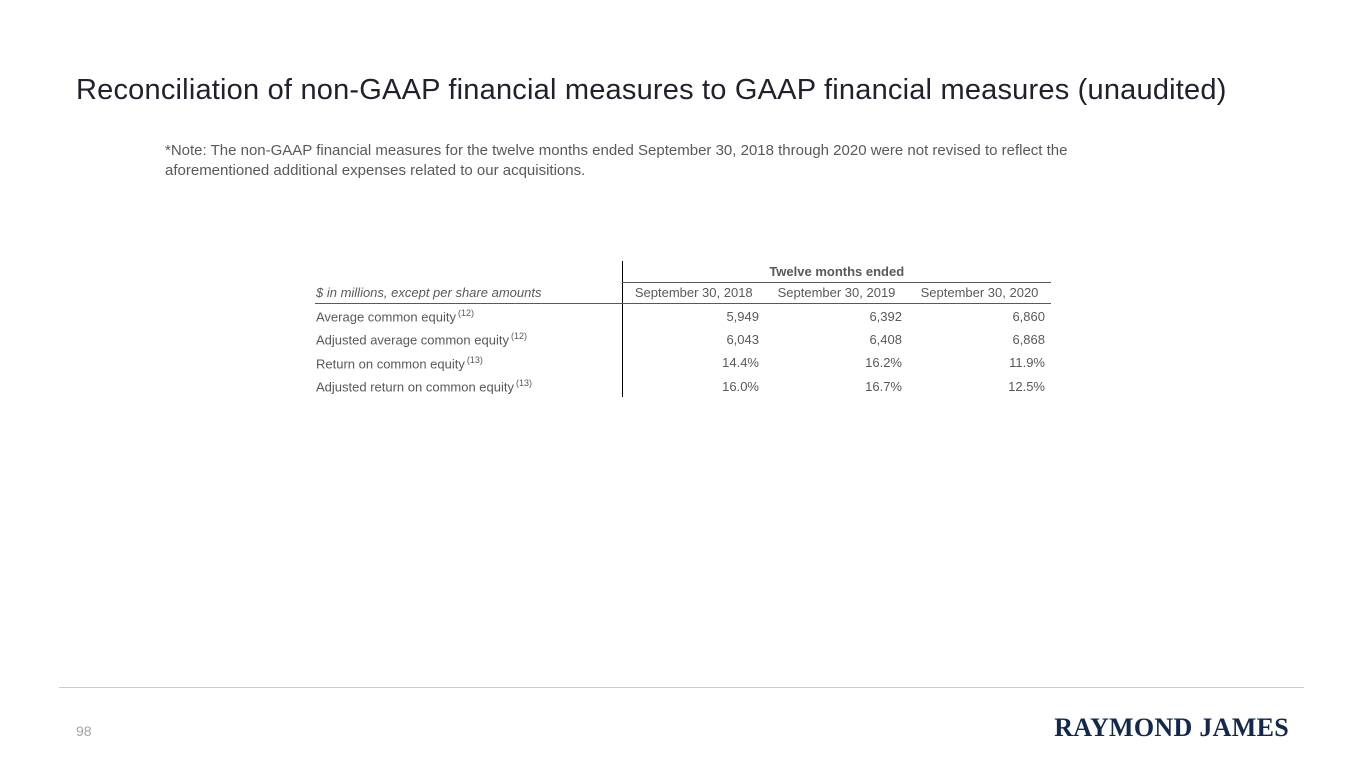 This screenshot has height=768, width=1365. I want to click on row-label-cell: Return on common equity (13), so click(468, 362).